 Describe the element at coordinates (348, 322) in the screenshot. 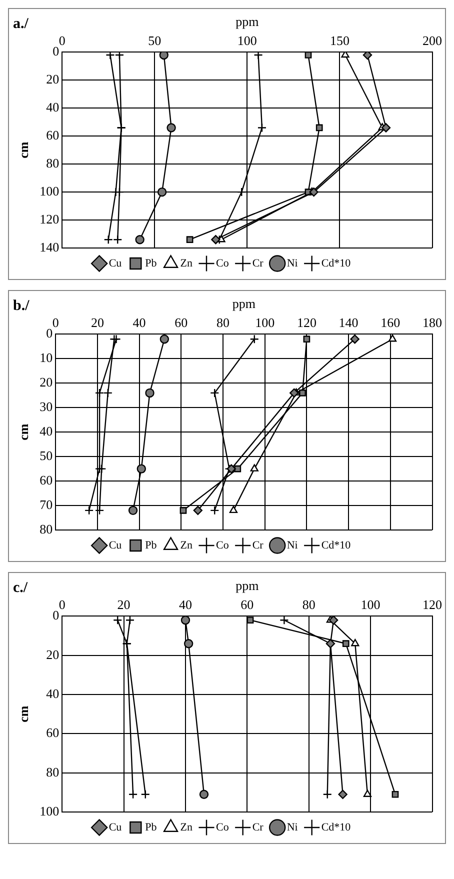

I see `x-tick-label: 140` at that location.